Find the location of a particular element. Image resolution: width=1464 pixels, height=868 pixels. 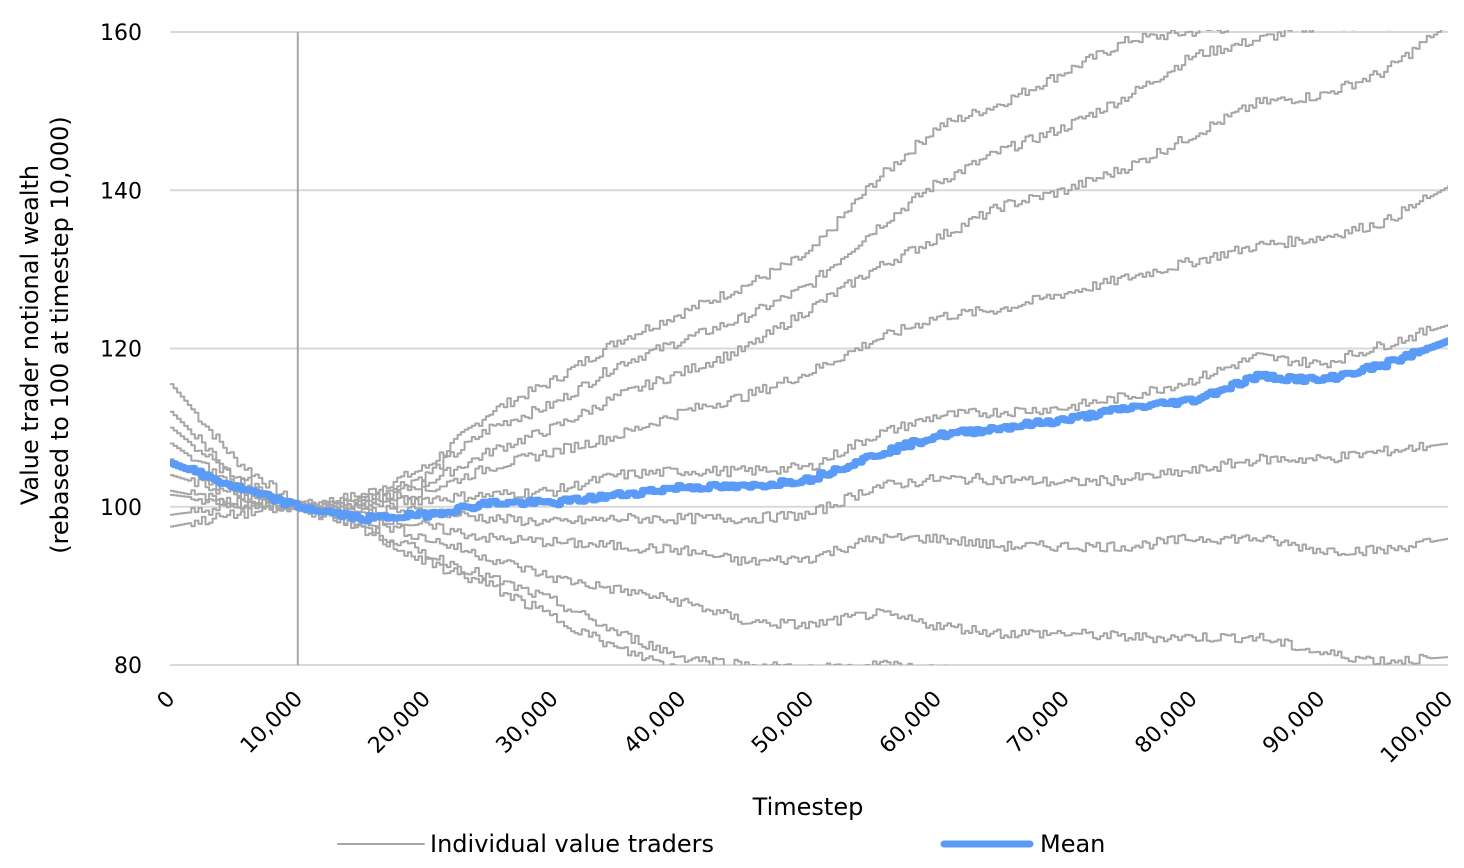

x-tick-label: 80,000 is located at coordinates (1167, 723).